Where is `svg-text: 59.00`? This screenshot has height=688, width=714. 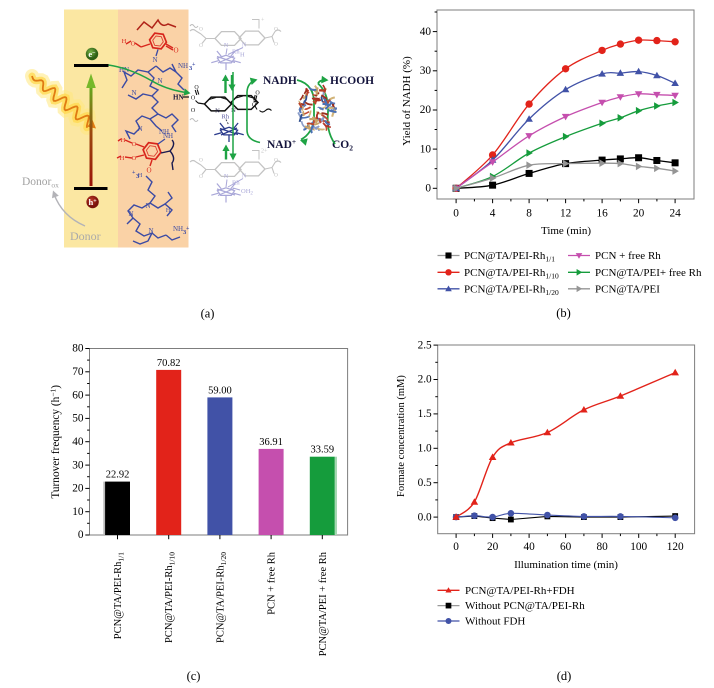
svg-text: 59.00 is located at coordinates (220, 390).